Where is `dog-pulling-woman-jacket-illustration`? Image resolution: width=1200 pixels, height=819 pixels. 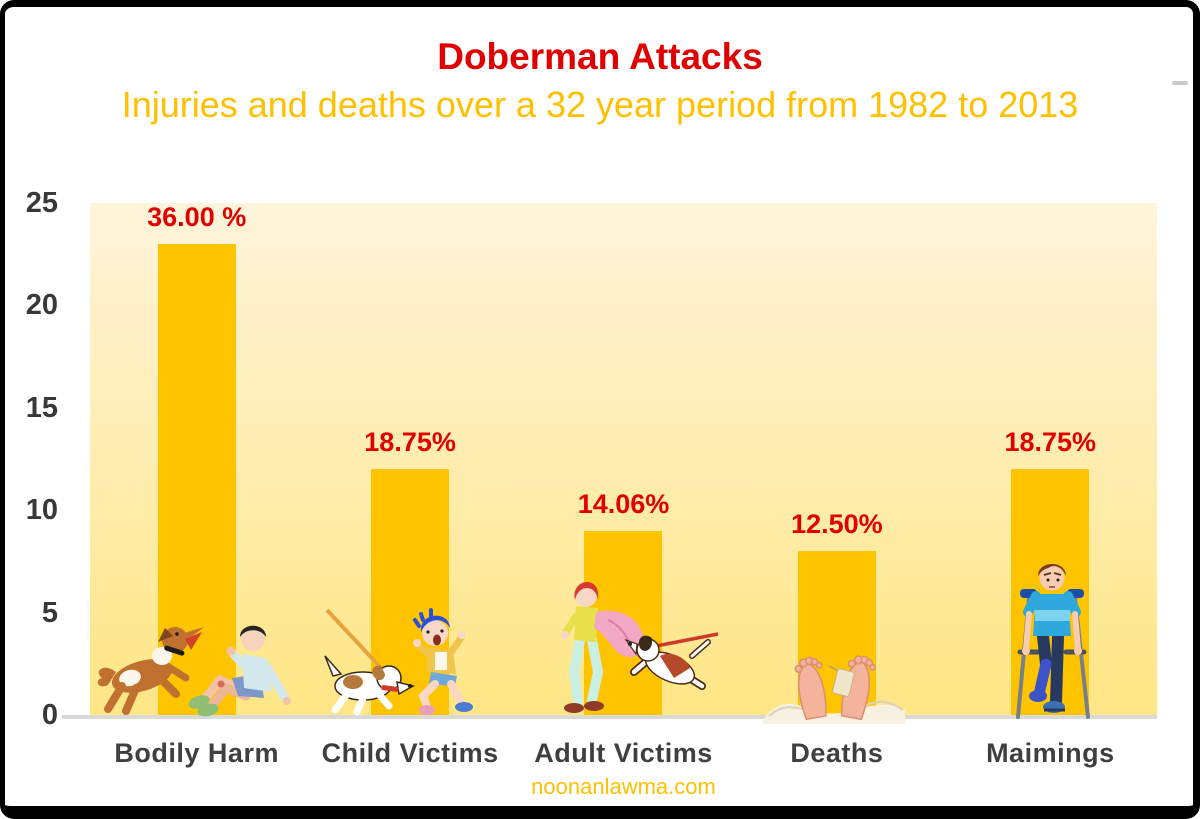 dog-pulling-woman-jacket-illustration is located at coordinates (636, 648).